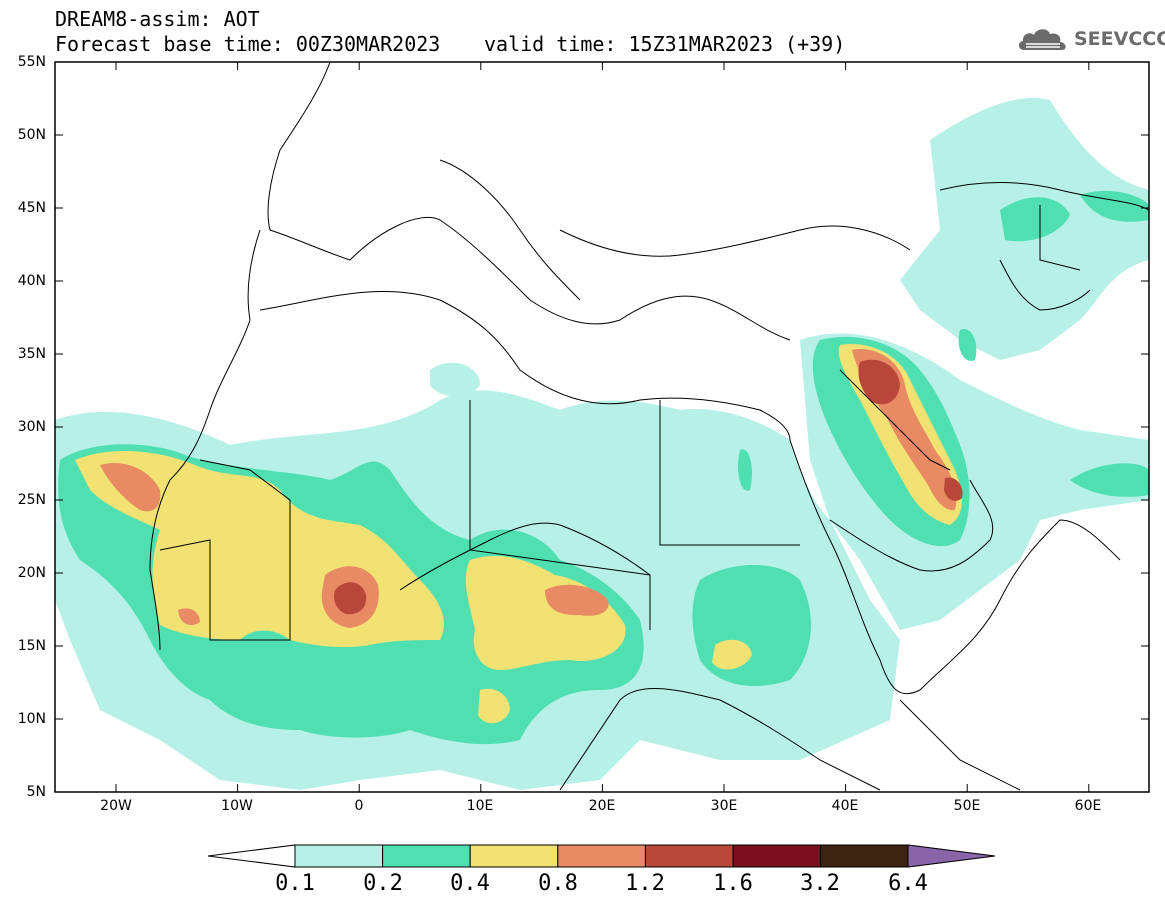  Describe the element at coordinates (31, 208) in the screenshot. I see `lat-label: 45N` at that location.